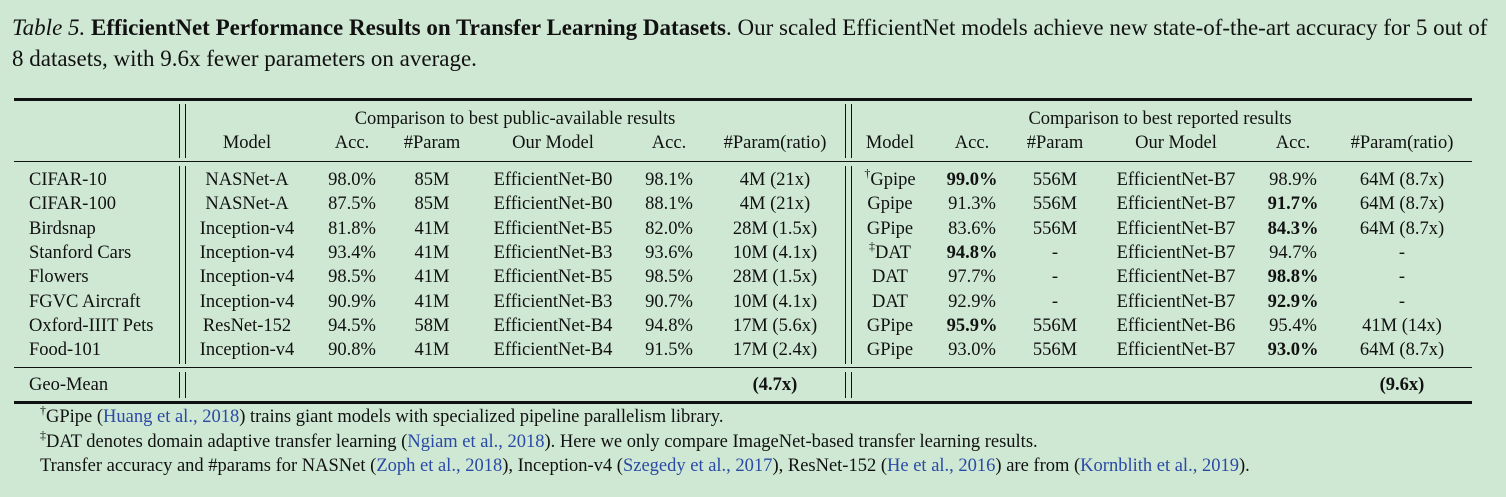 Image resolution: width=1506 pixels, height=497 pixels. What do you see at coordinates (432, 325) in the screenshot?
I see `table-cell: 58M` at bounding box center [432, 325].